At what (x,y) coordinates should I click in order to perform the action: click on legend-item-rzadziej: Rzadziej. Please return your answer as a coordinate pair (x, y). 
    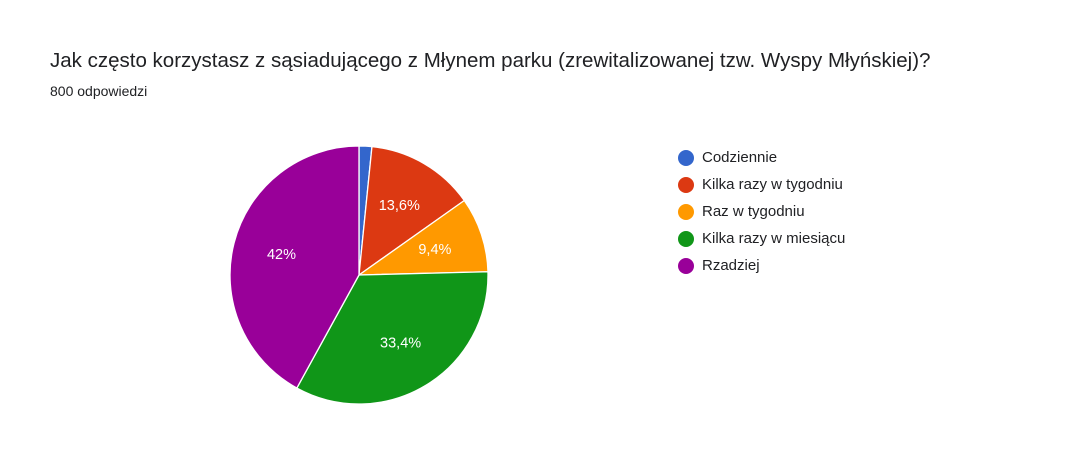
    Looking at the image, I should click on (761, 265).